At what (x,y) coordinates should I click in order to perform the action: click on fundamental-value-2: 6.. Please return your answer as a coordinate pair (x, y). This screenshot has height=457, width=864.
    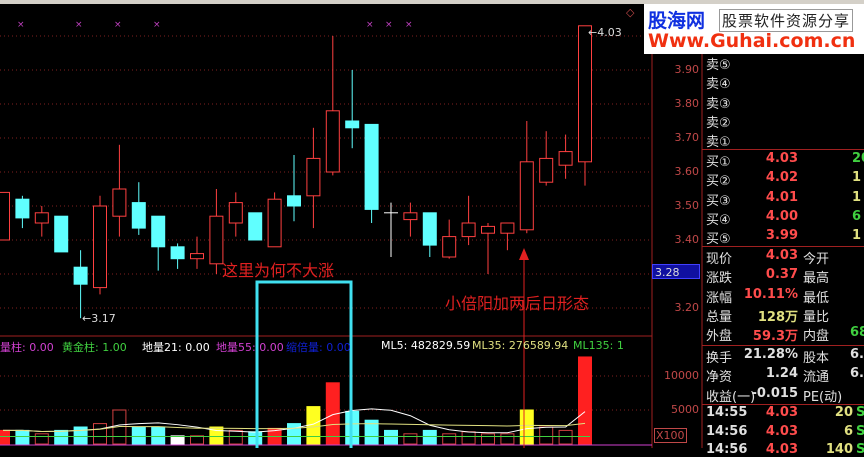
    Looking at the image, I should click on (857, 354).